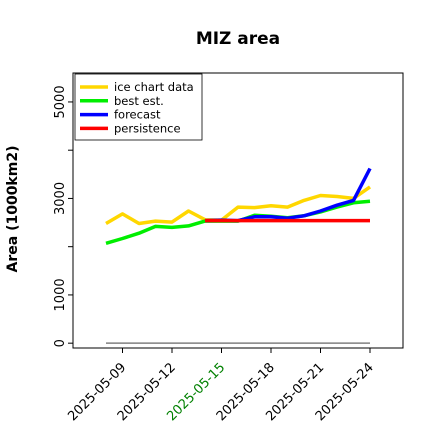 The width and height of the screenshot is (440, 440). I want to click on y-tick-label: 5000, so click(60, 101).